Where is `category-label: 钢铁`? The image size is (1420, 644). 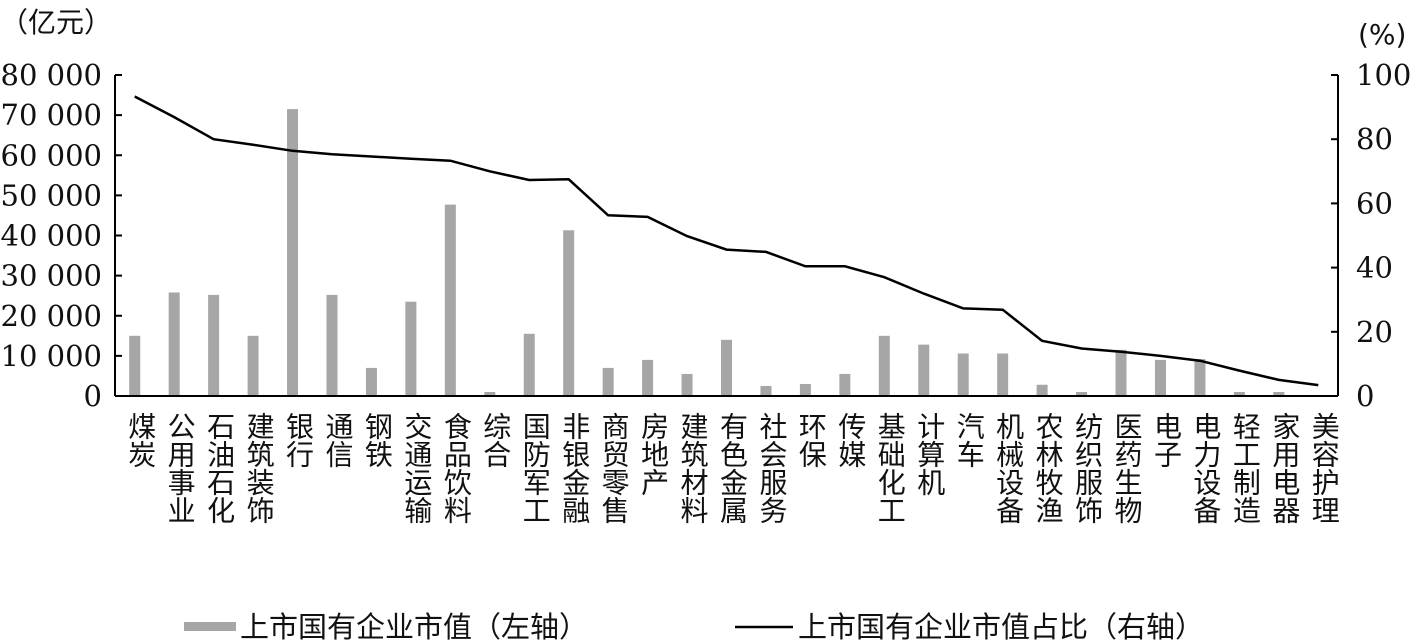
category-label: 钢铁 is located at coordinates (377, 440).